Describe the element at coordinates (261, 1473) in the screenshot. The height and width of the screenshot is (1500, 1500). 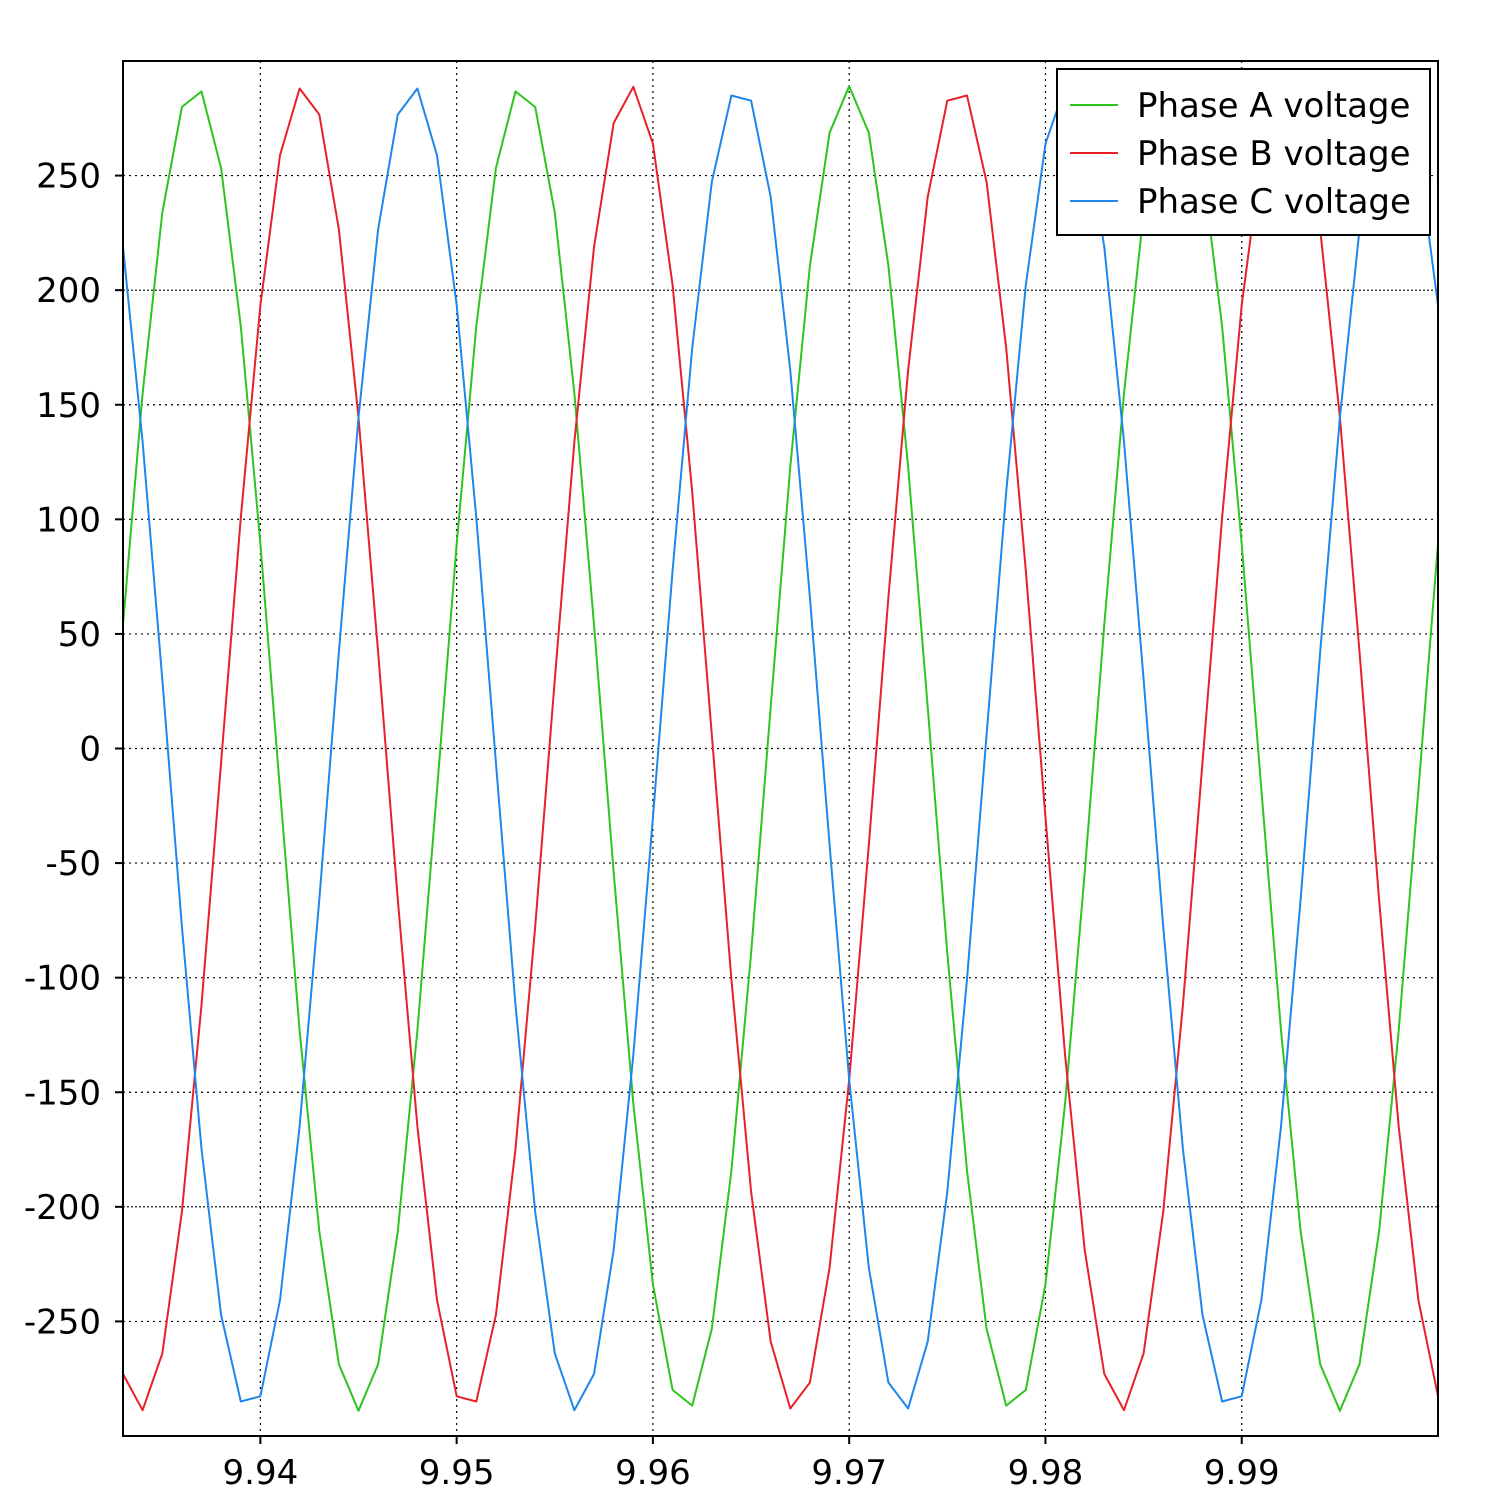
I see `x-tick-label: 9.94` at that location.